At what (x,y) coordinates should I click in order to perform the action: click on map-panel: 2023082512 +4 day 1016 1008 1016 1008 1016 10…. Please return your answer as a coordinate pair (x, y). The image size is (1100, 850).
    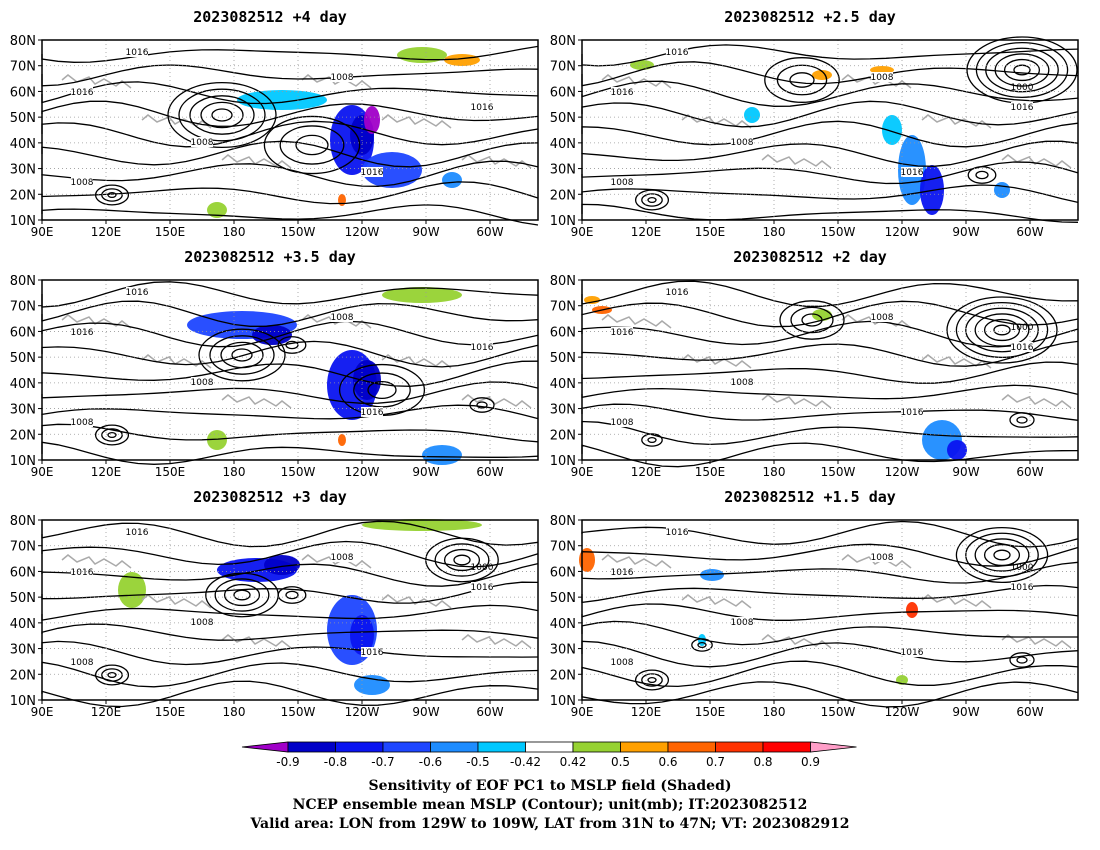
    Looking at the image, I should click on (270, 123).